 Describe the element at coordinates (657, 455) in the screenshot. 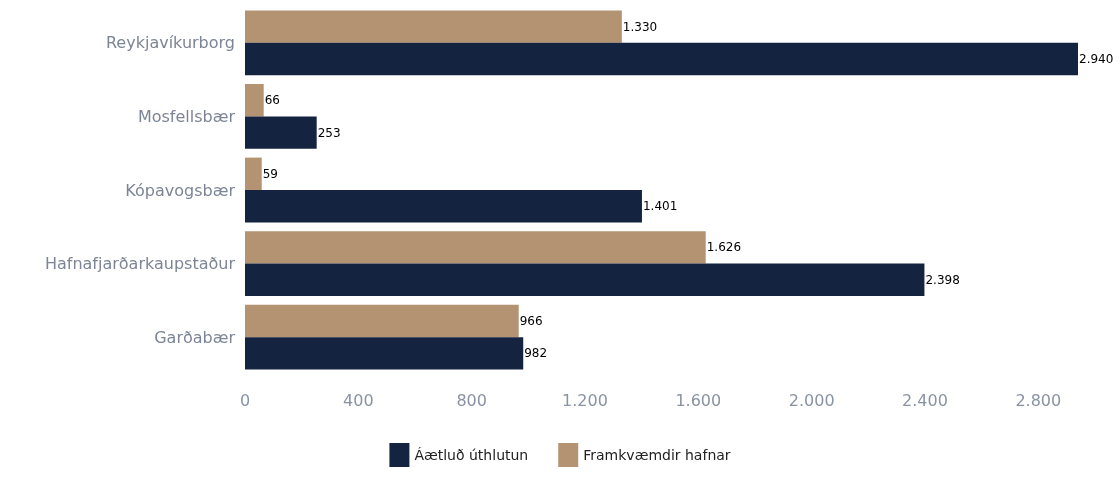

I see `legend-label: Framkvæmdir hafnar` at that location.